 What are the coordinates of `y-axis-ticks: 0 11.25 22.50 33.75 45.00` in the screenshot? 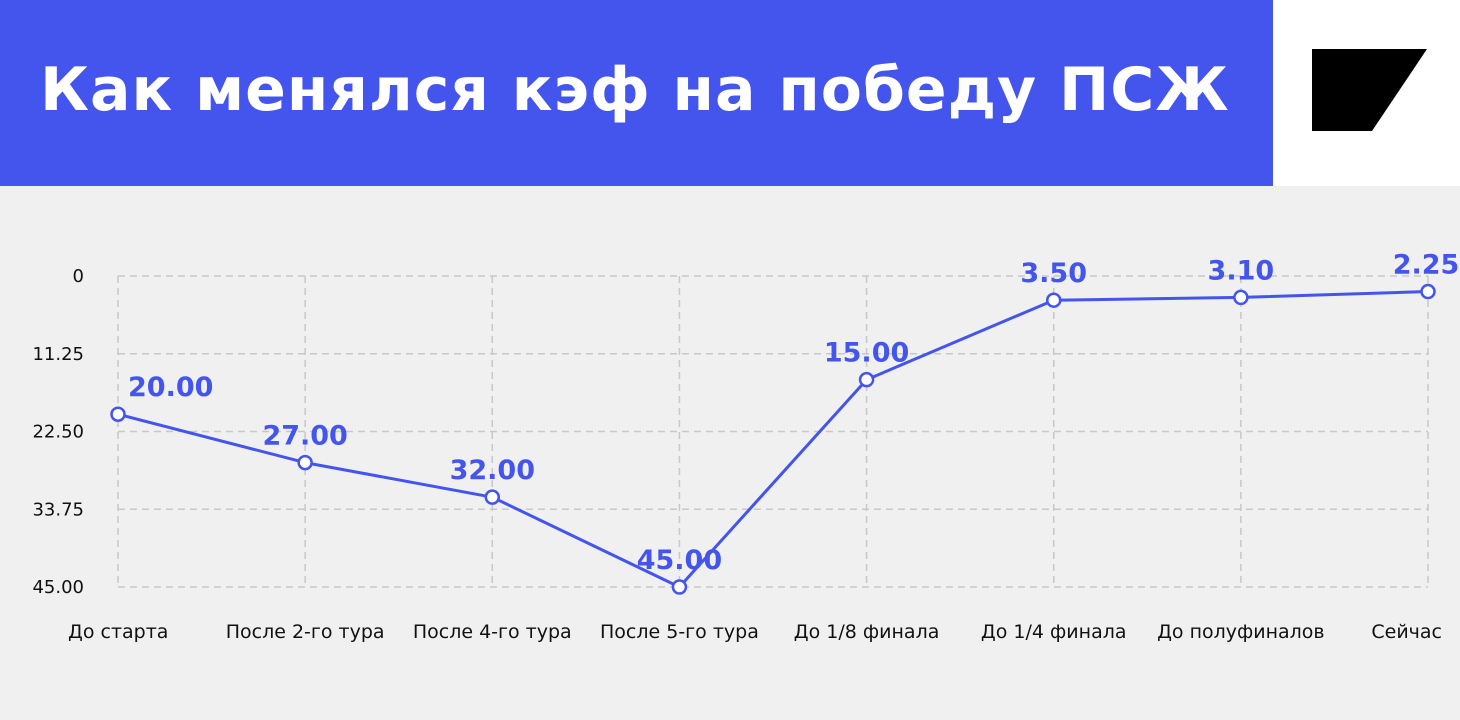 It's located at (58, 432).